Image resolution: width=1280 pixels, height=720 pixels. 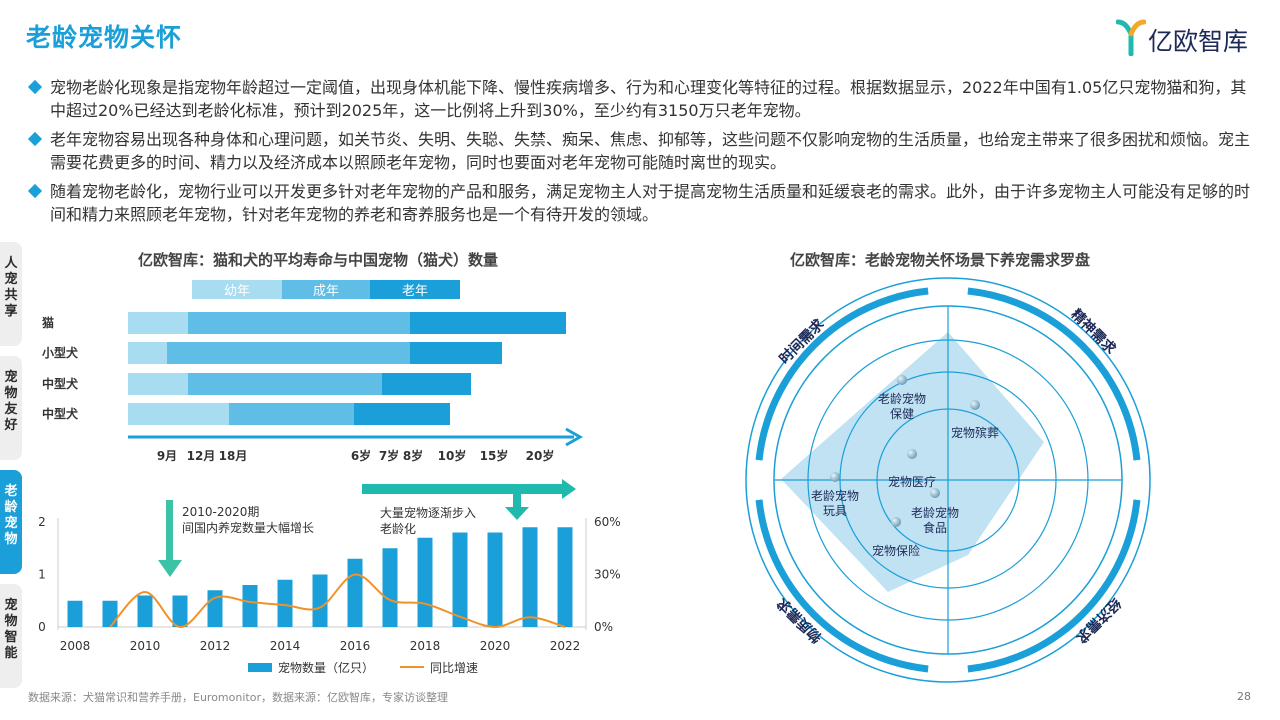 I want to click on x-tick-label: 2010, so click(x=145, y=646).